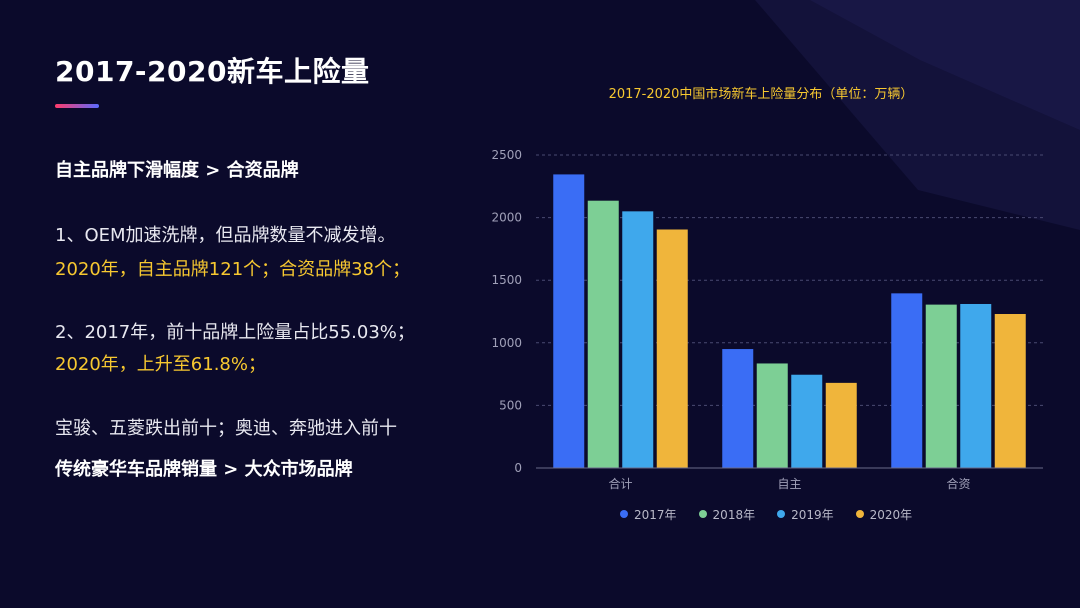 This screenshot has height=608, width=1080. What do you see at coordinates (958, 483) in the screenshot?
I see `x-tick-label: 合资` at bounding box center [958, 483].